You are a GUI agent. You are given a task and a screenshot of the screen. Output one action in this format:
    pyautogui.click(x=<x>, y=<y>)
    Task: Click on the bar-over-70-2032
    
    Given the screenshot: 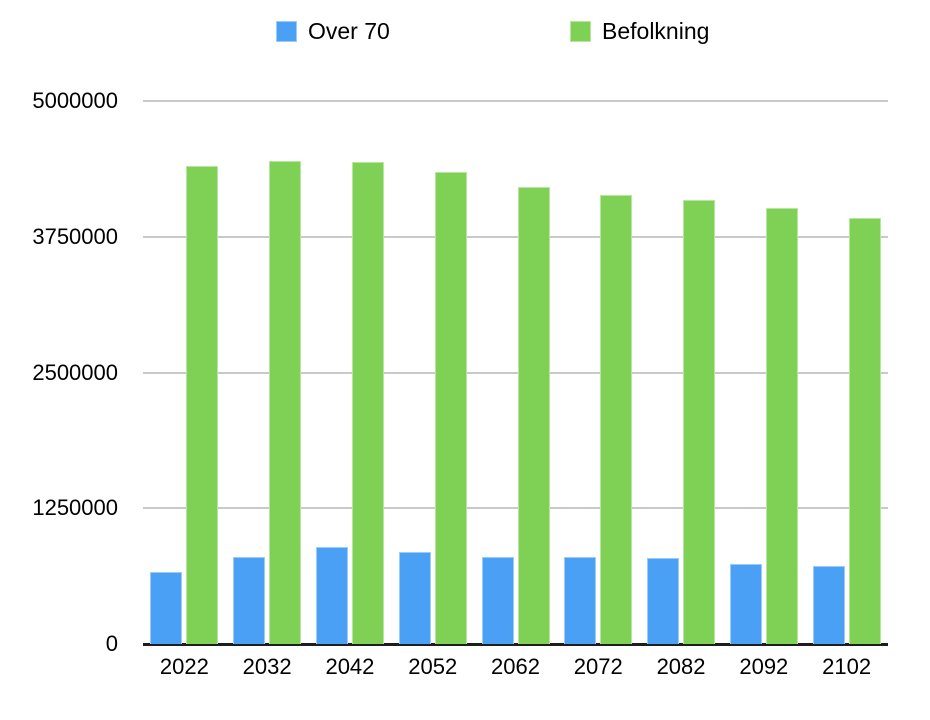 What is the action you would take?
    pyautogui.click(x=249, y=600)
    